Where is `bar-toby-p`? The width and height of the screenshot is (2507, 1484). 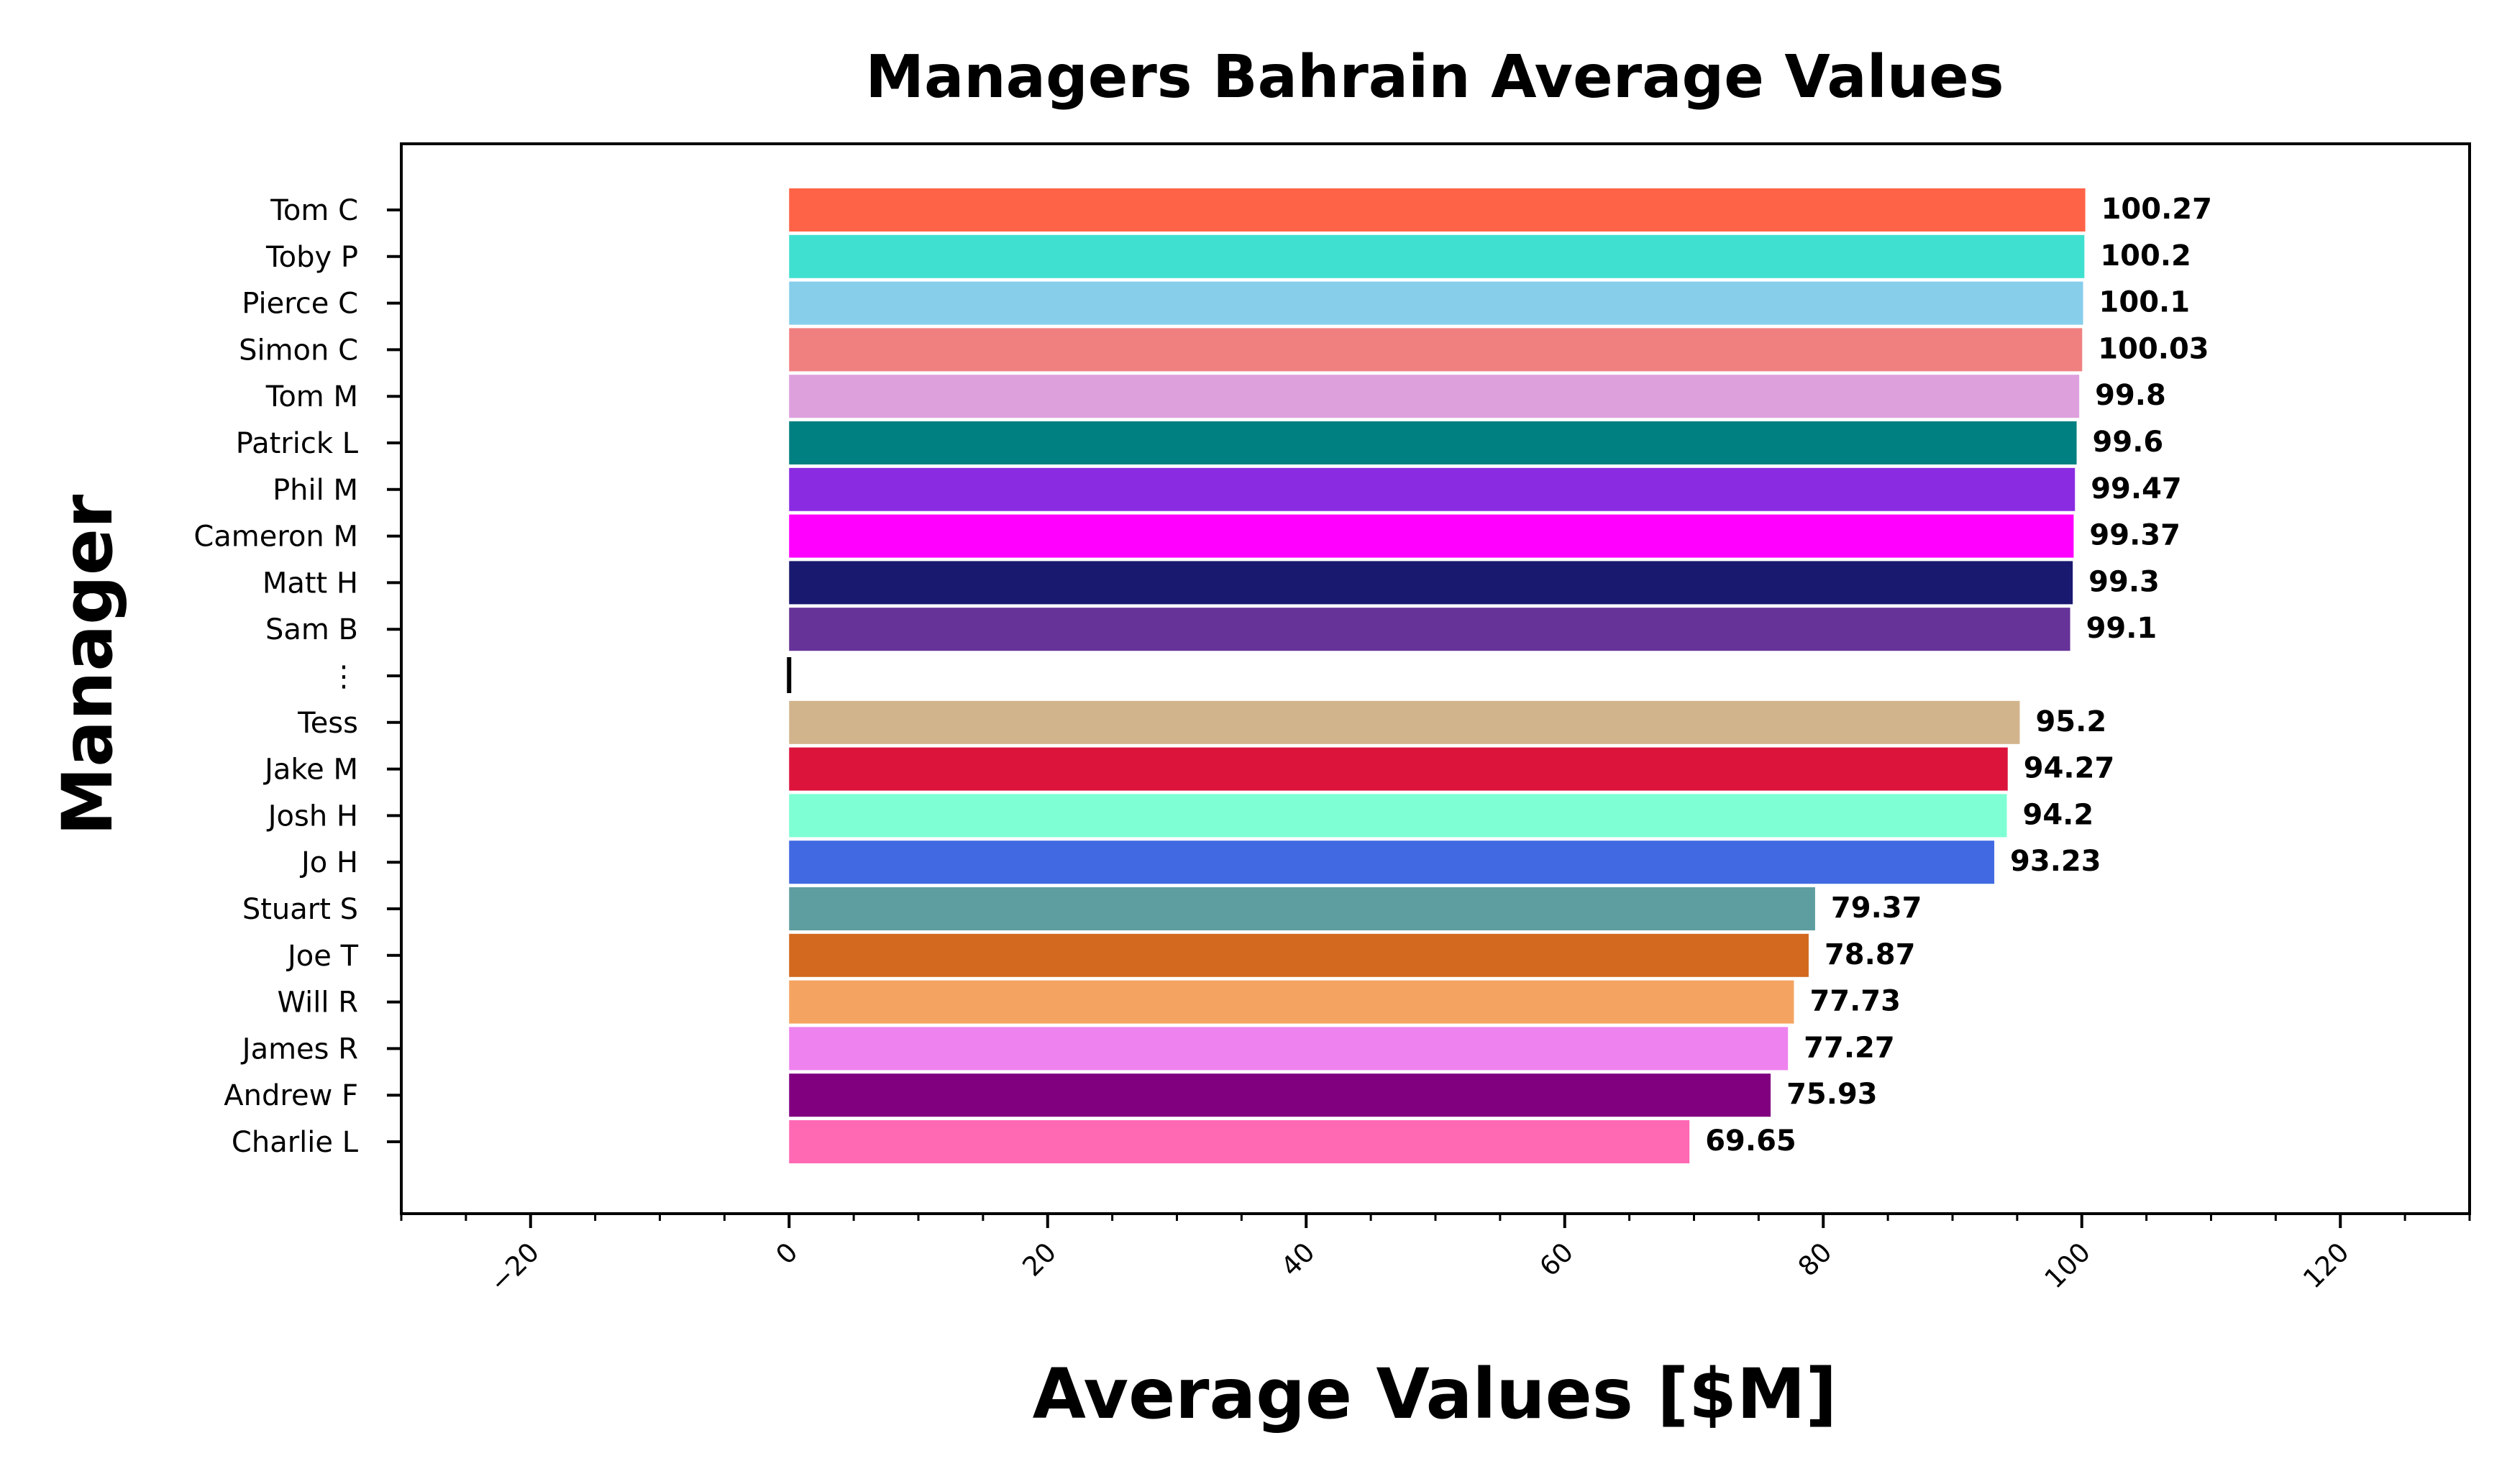 bar-toby-p is located at coordinates (1437, 256).